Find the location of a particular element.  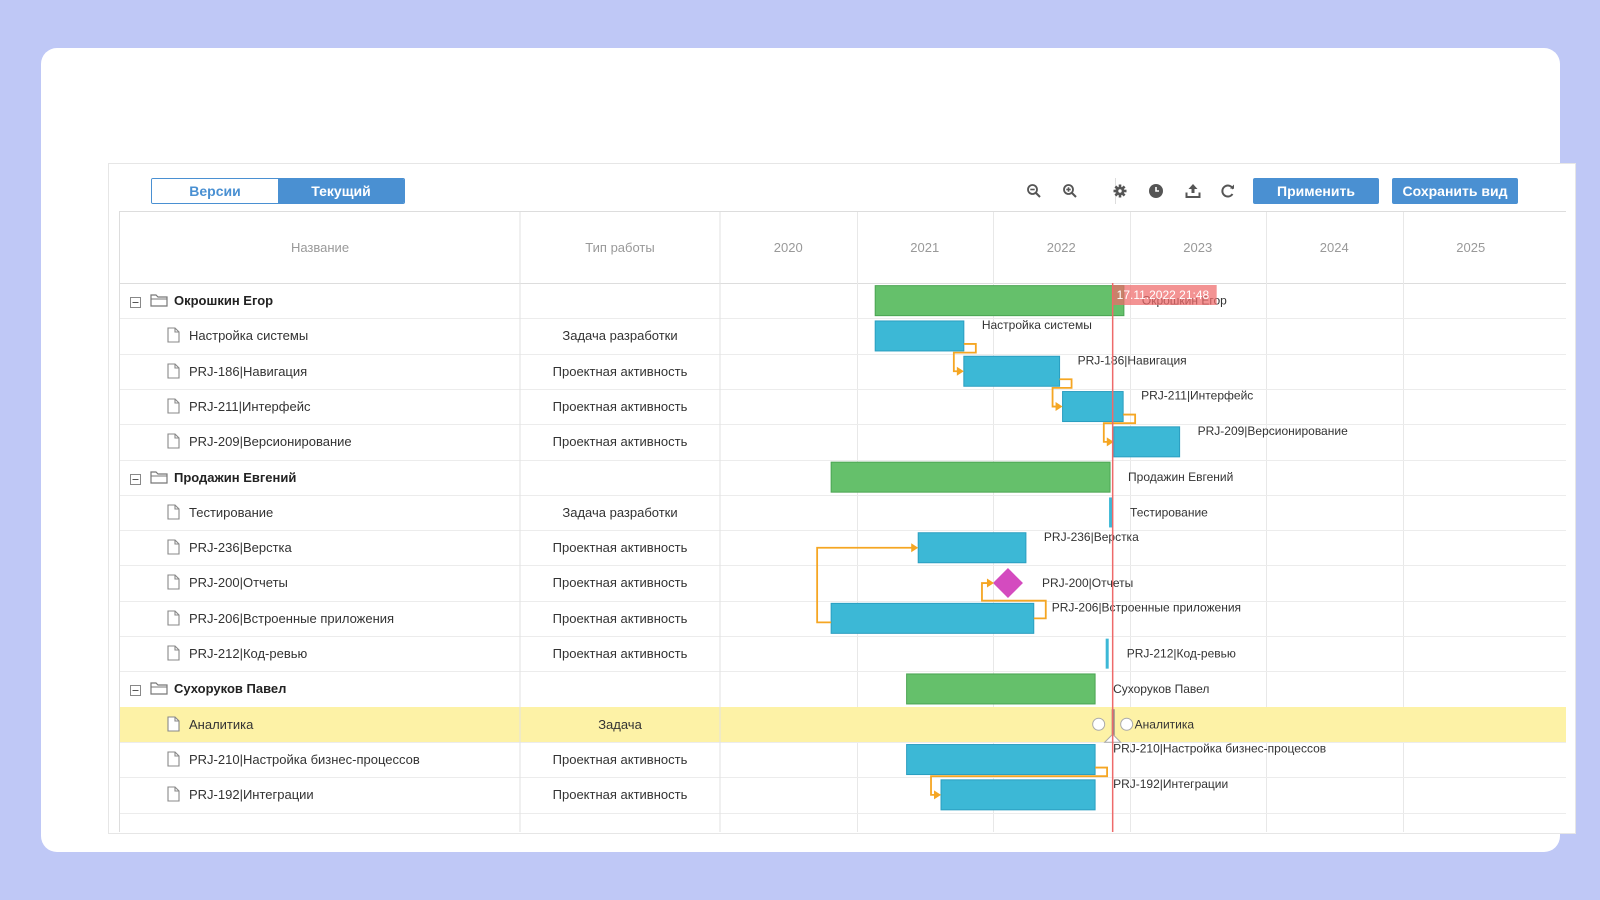

refresh-icon is located at coordinates (1228, 191).